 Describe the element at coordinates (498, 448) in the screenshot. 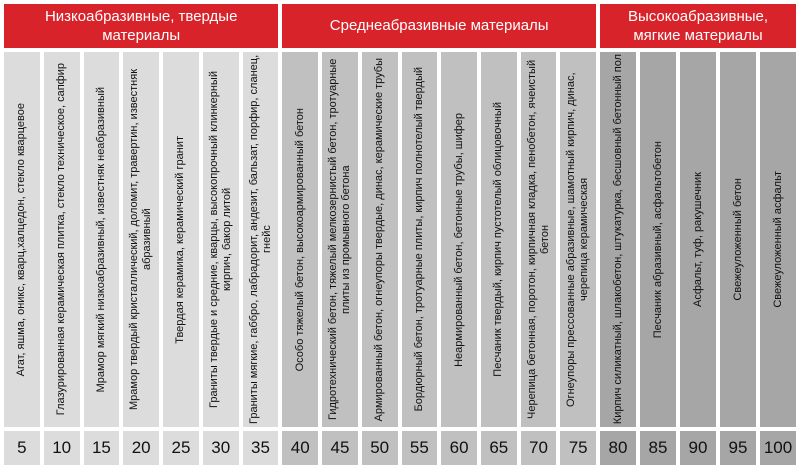

I see `value-cell: 65` at that location.